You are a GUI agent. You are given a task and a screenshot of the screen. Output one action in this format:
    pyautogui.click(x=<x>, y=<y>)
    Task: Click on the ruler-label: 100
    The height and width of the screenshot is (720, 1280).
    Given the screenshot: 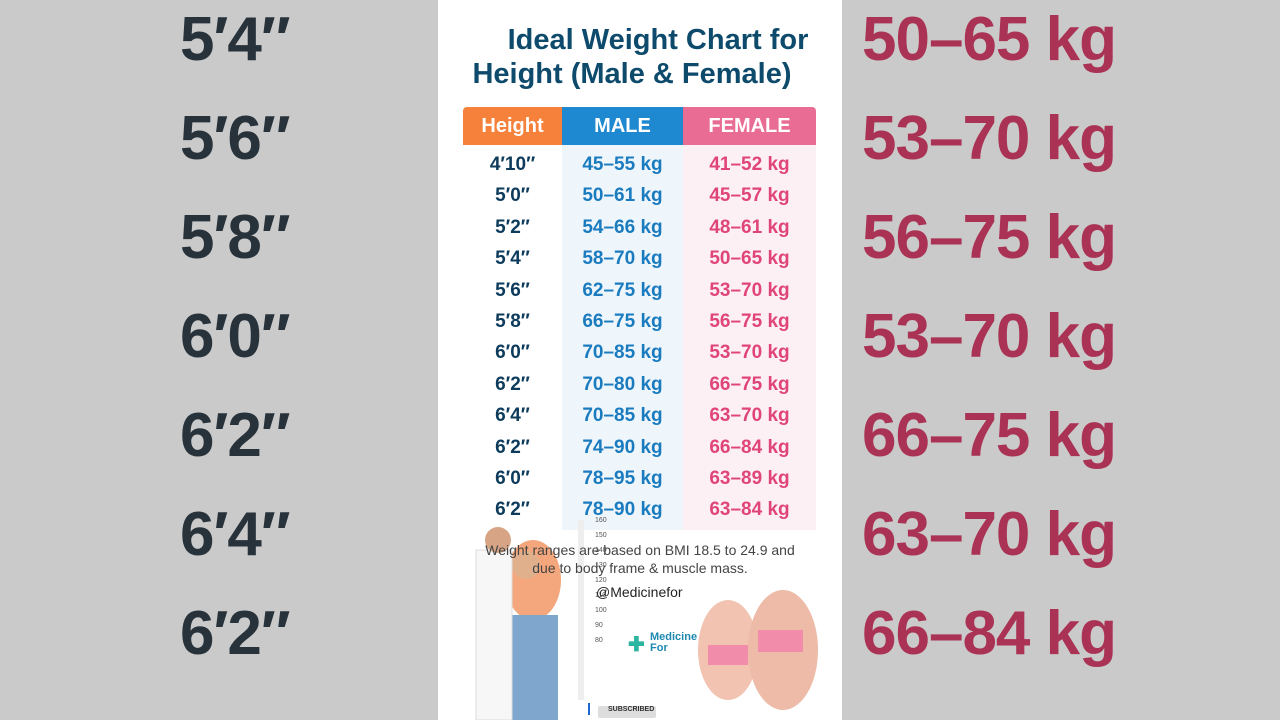 What is the action you would take?
    pyautogui.click(x=601, y=610)
    